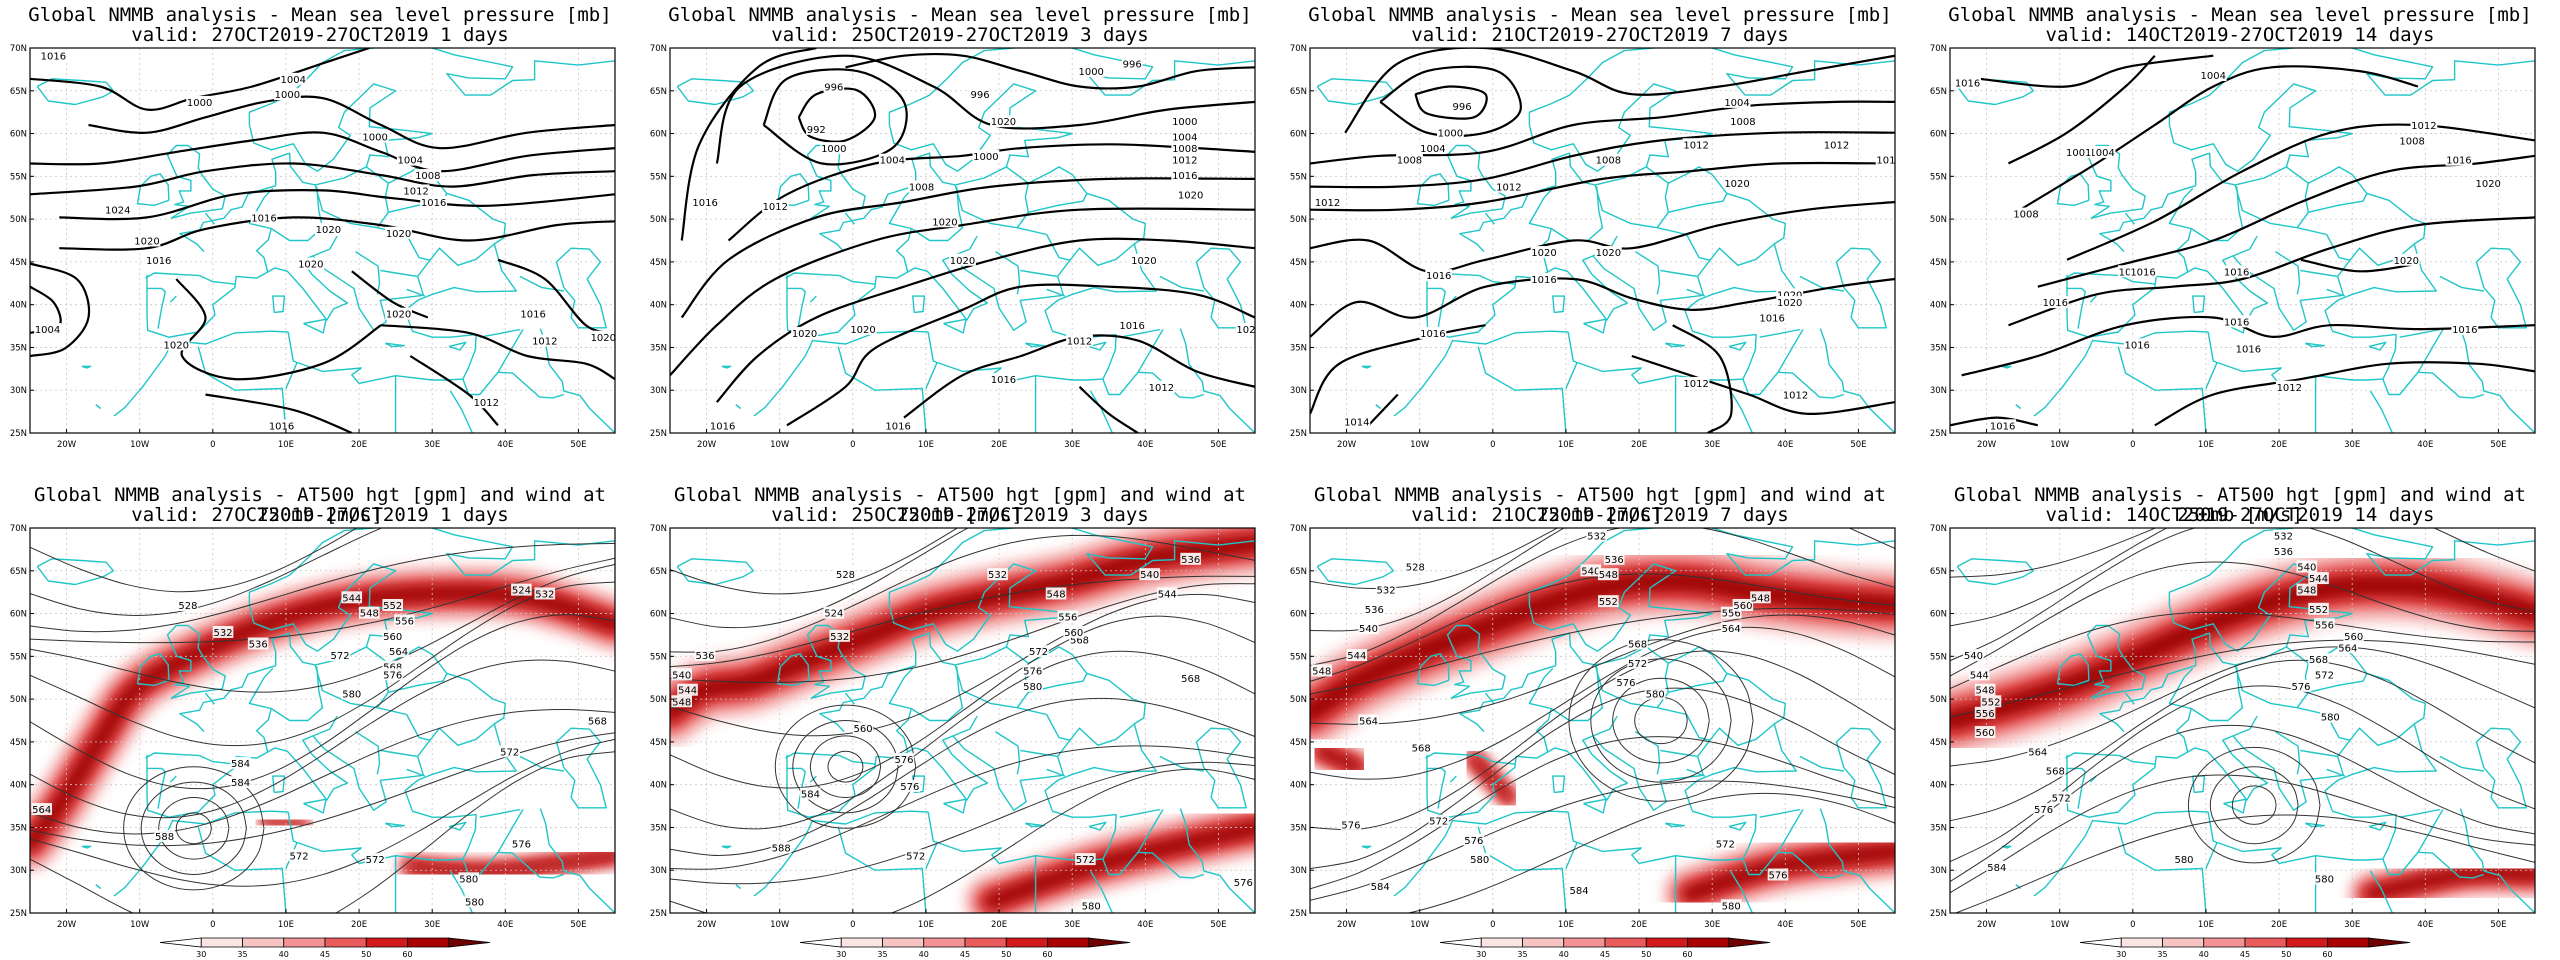 The image size is (2560, 960). Describe the element at coordinates (2204, 954) in the screenshot. I see `colorbar-tick-label: 40` at that location.